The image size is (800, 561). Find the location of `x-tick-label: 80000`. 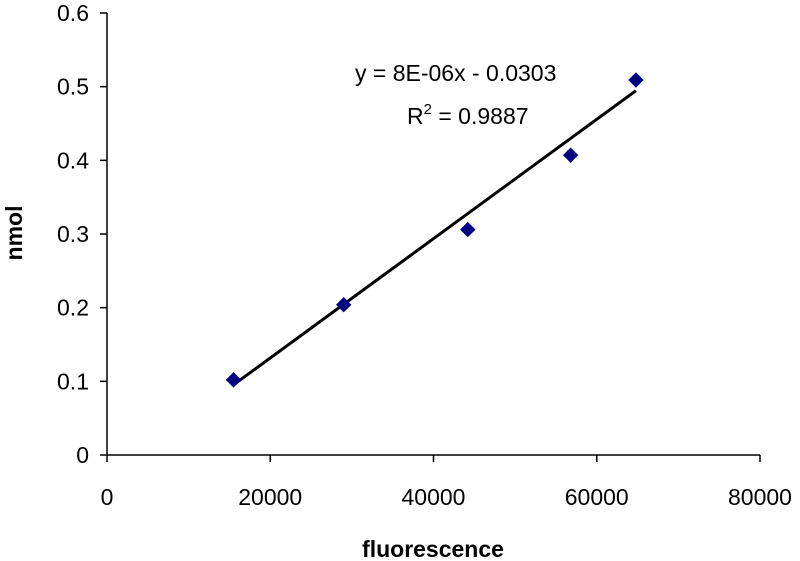

x-tick-label: 80000 is located at coordinates (760, 497).